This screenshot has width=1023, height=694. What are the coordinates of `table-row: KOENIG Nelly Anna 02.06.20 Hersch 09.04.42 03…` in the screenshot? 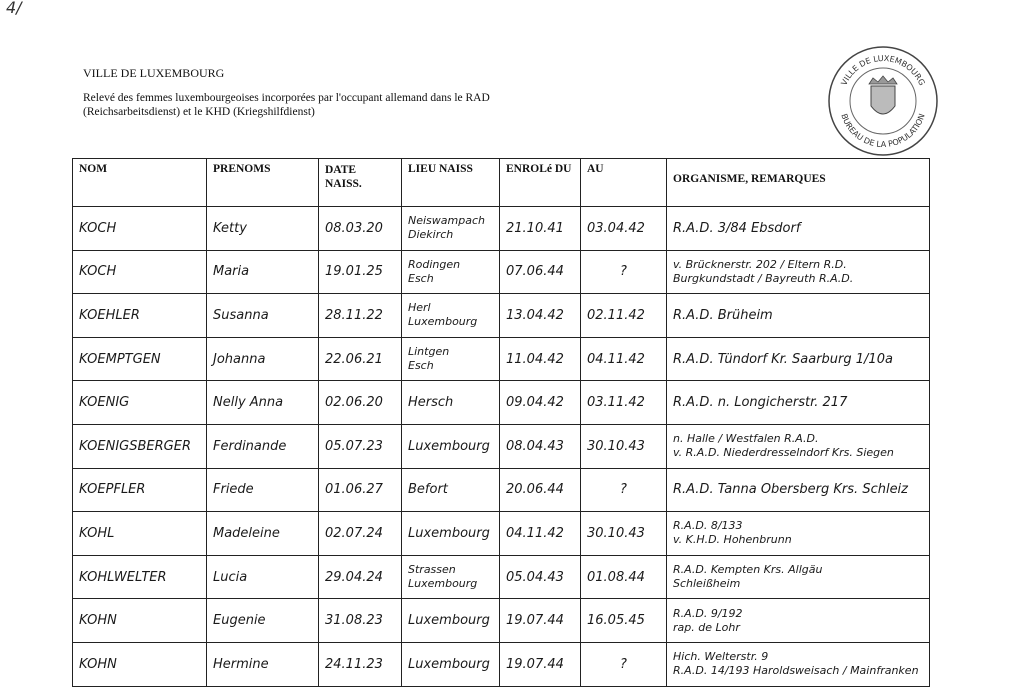 It's located at (501, 402).